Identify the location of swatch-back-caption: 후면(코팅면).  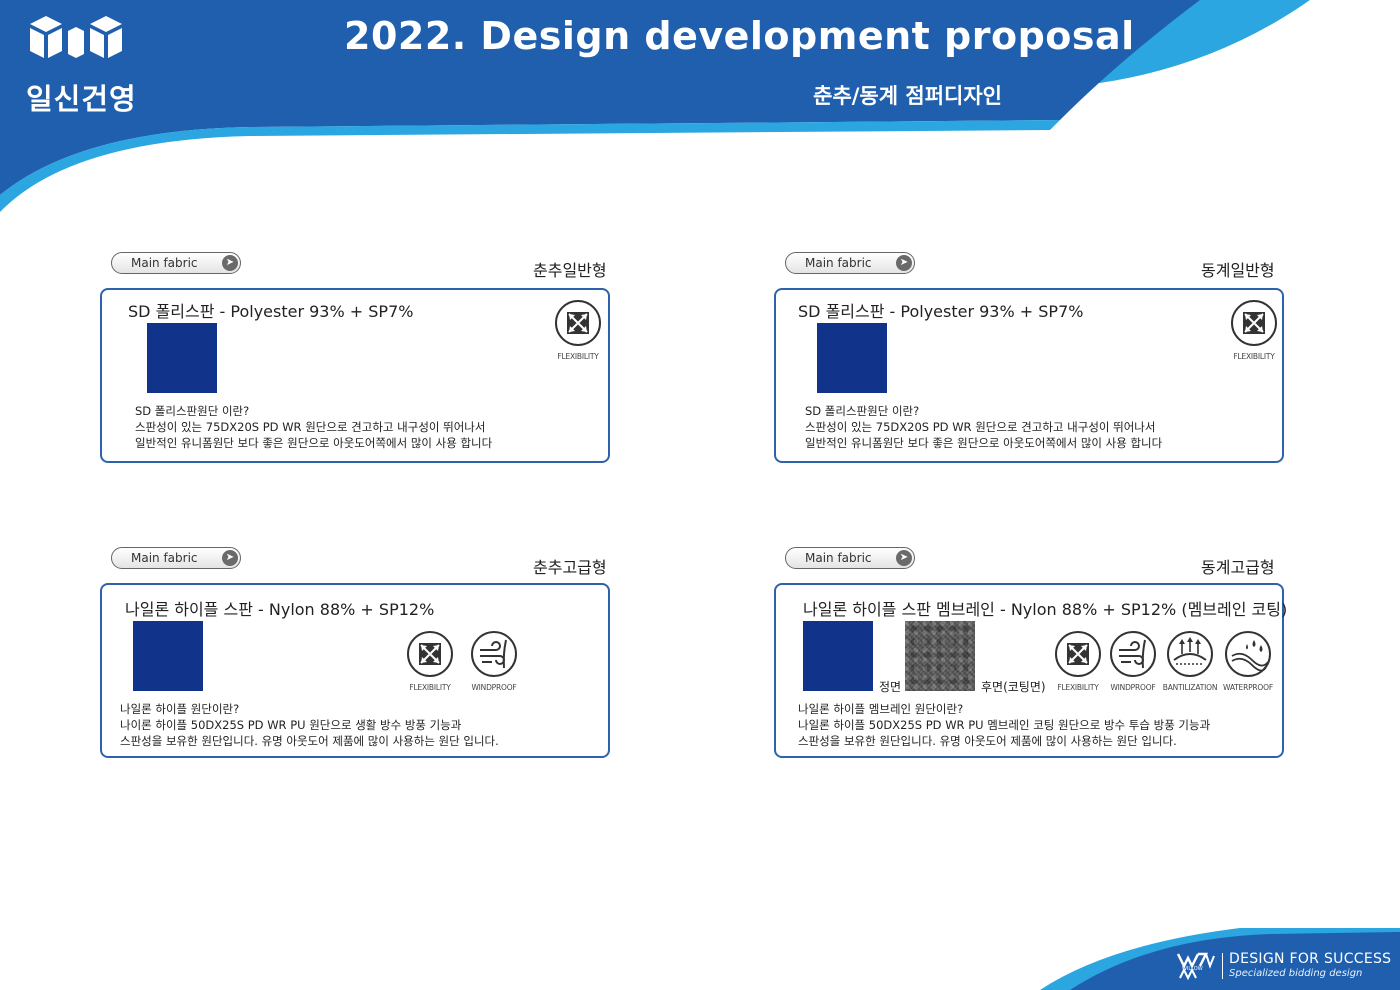
(1013, 687).